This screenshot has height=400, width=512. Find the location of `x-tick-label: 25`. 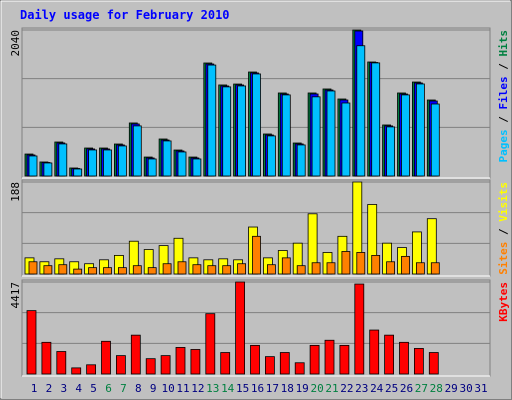

x-tick-label: 25 is located at coordinates (391, 388).